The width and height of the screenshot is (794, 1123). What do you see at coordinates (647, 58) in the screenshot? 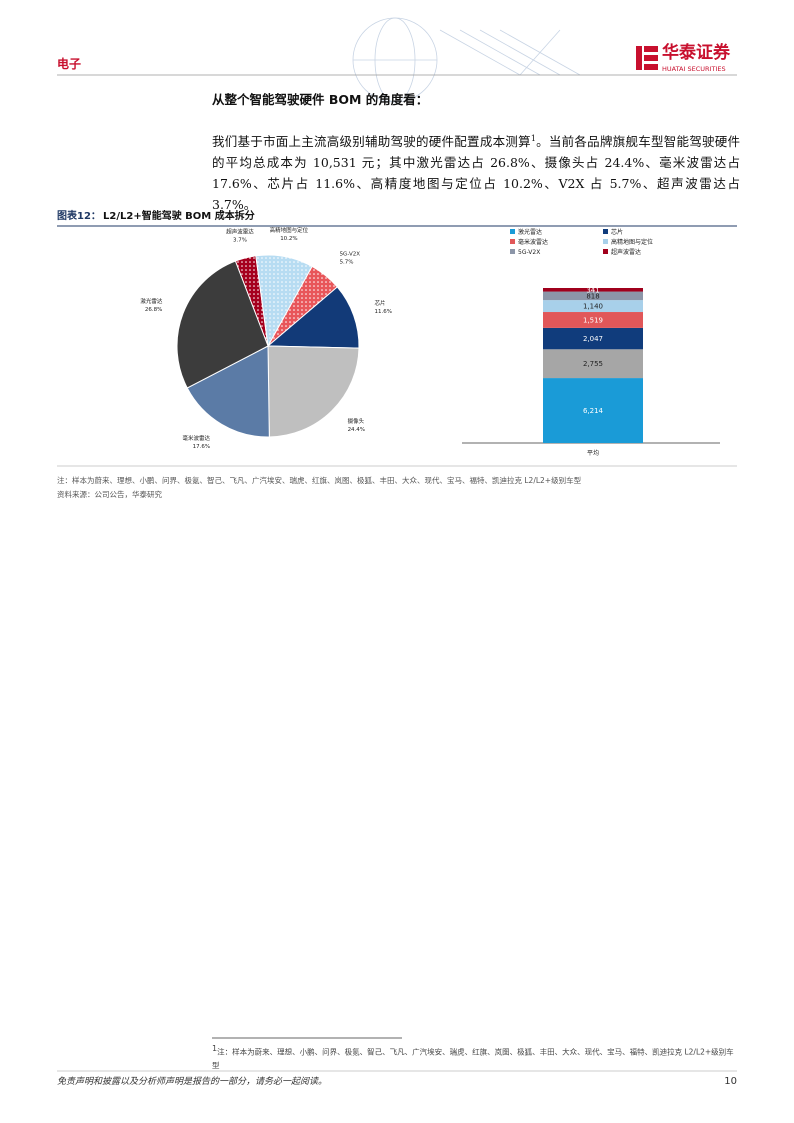
I see `logo-icon` at bounding box center [647, 58].